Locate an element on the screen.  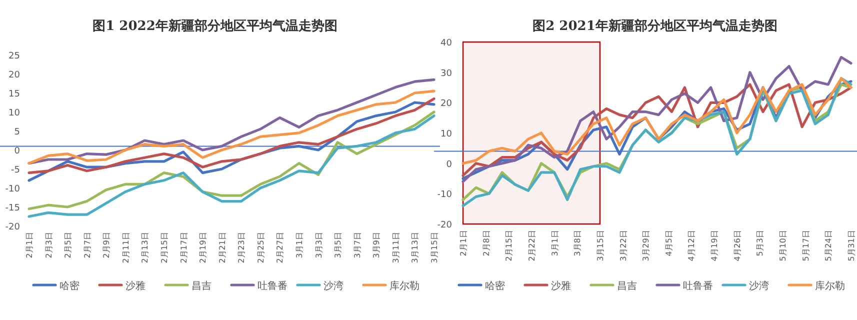
x-tick-label: 3月8日 is located at coordinates (577, 243).